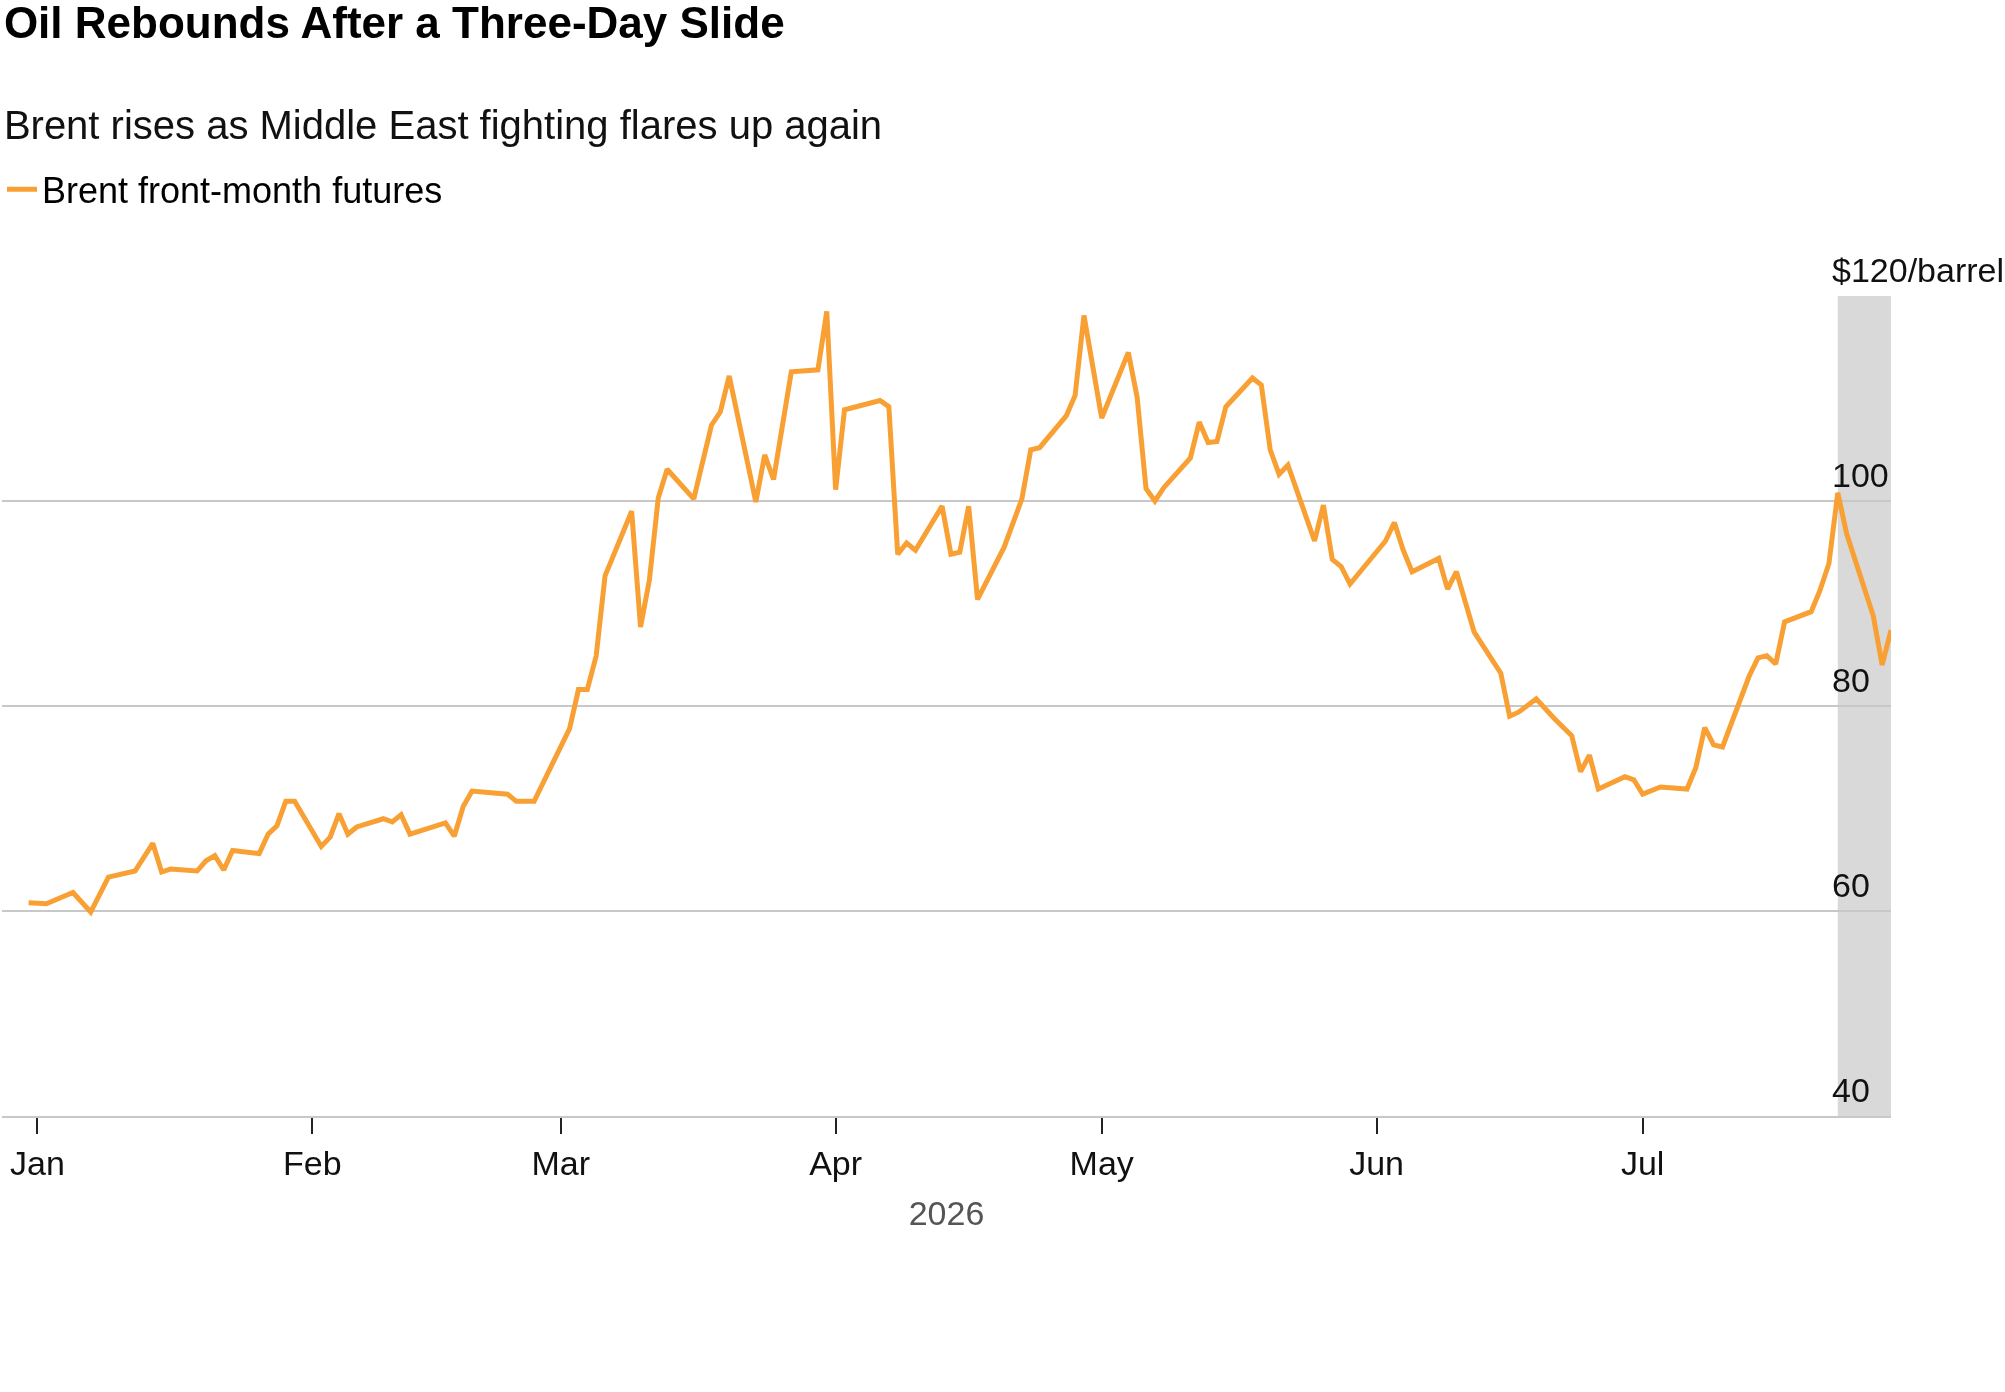 This screenshot has height=1392, width=2005. I want to click on x-tick-label: Feb, so click(312, 1162).